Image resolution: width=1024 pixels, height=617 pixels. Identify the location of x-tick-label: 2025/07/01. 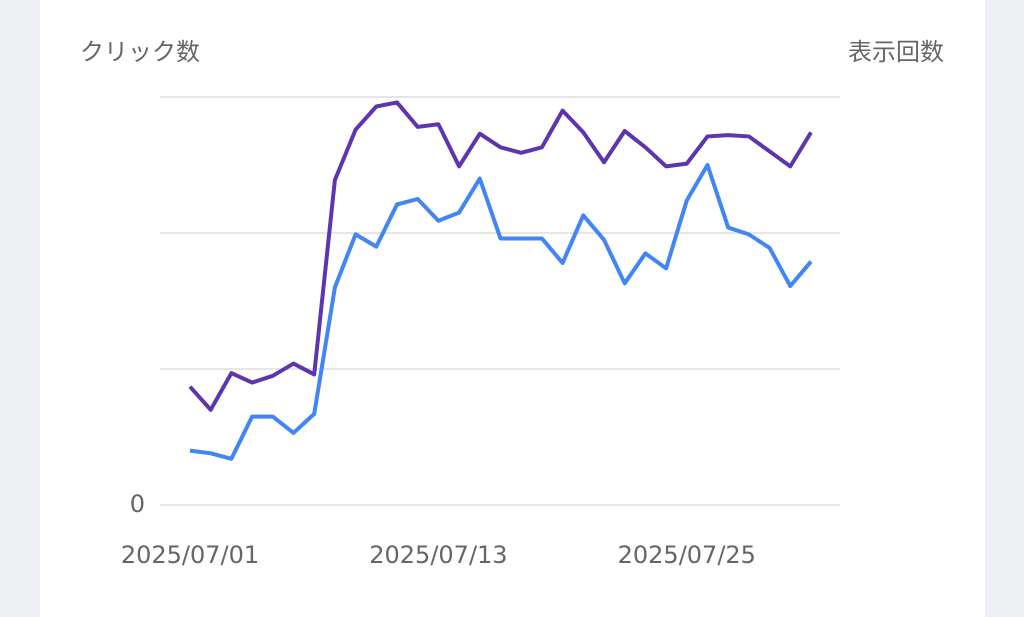
(190, 555).